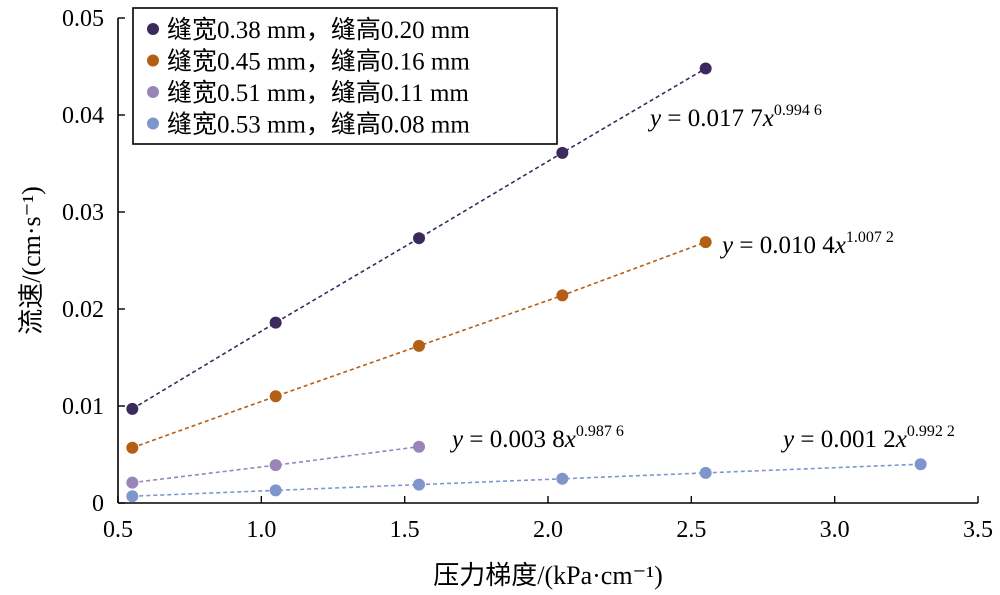  Describe the element at coordinates (318, 125) in the screenshot. I see `legend-label: 缝宽0.53 mm，缝高0.08 mm` at that location.